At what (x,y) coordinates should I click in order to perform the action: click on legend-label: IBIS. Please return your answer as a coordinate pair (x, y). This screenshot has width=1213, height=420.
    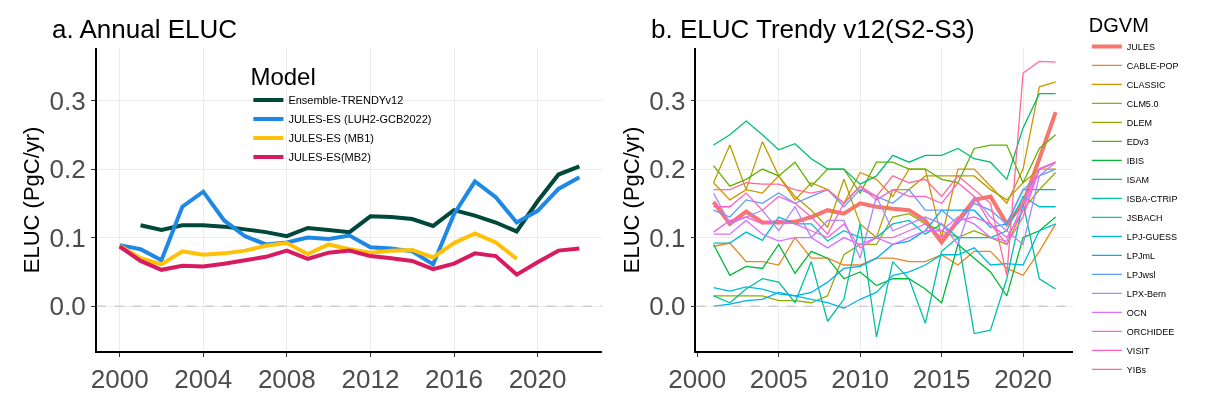
    Looking at the image, I should click on (1135, 160).